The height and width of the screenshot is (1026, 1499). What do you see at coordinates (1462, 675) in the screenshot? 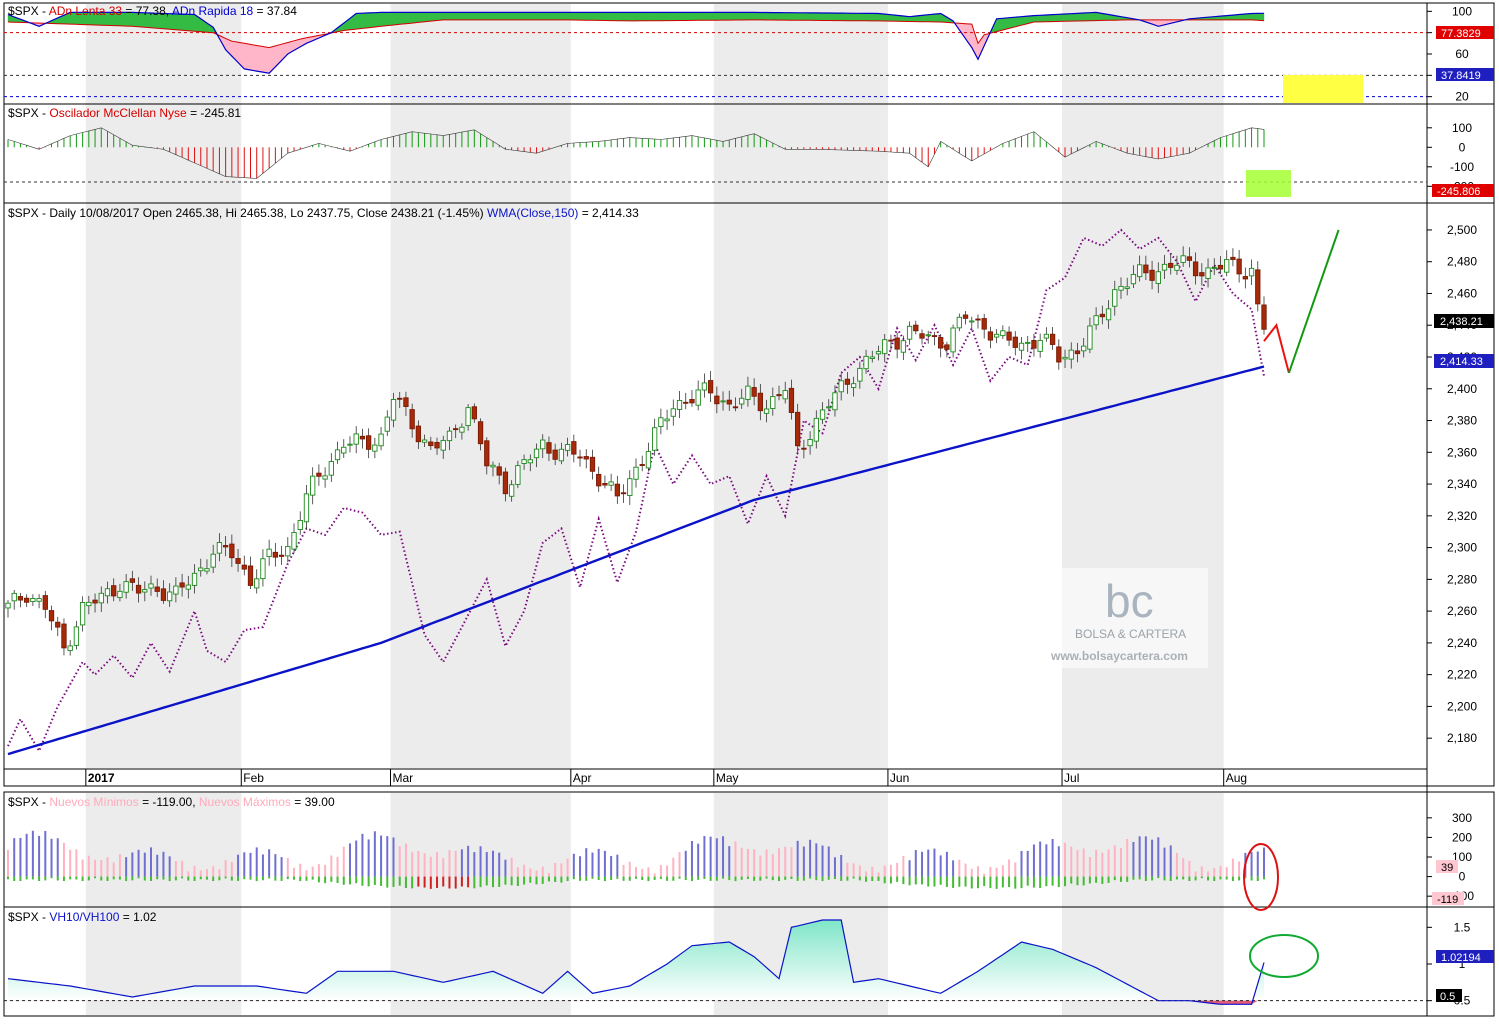
I see `ytick-label: 2,220` at bounding box center [1462, 675].